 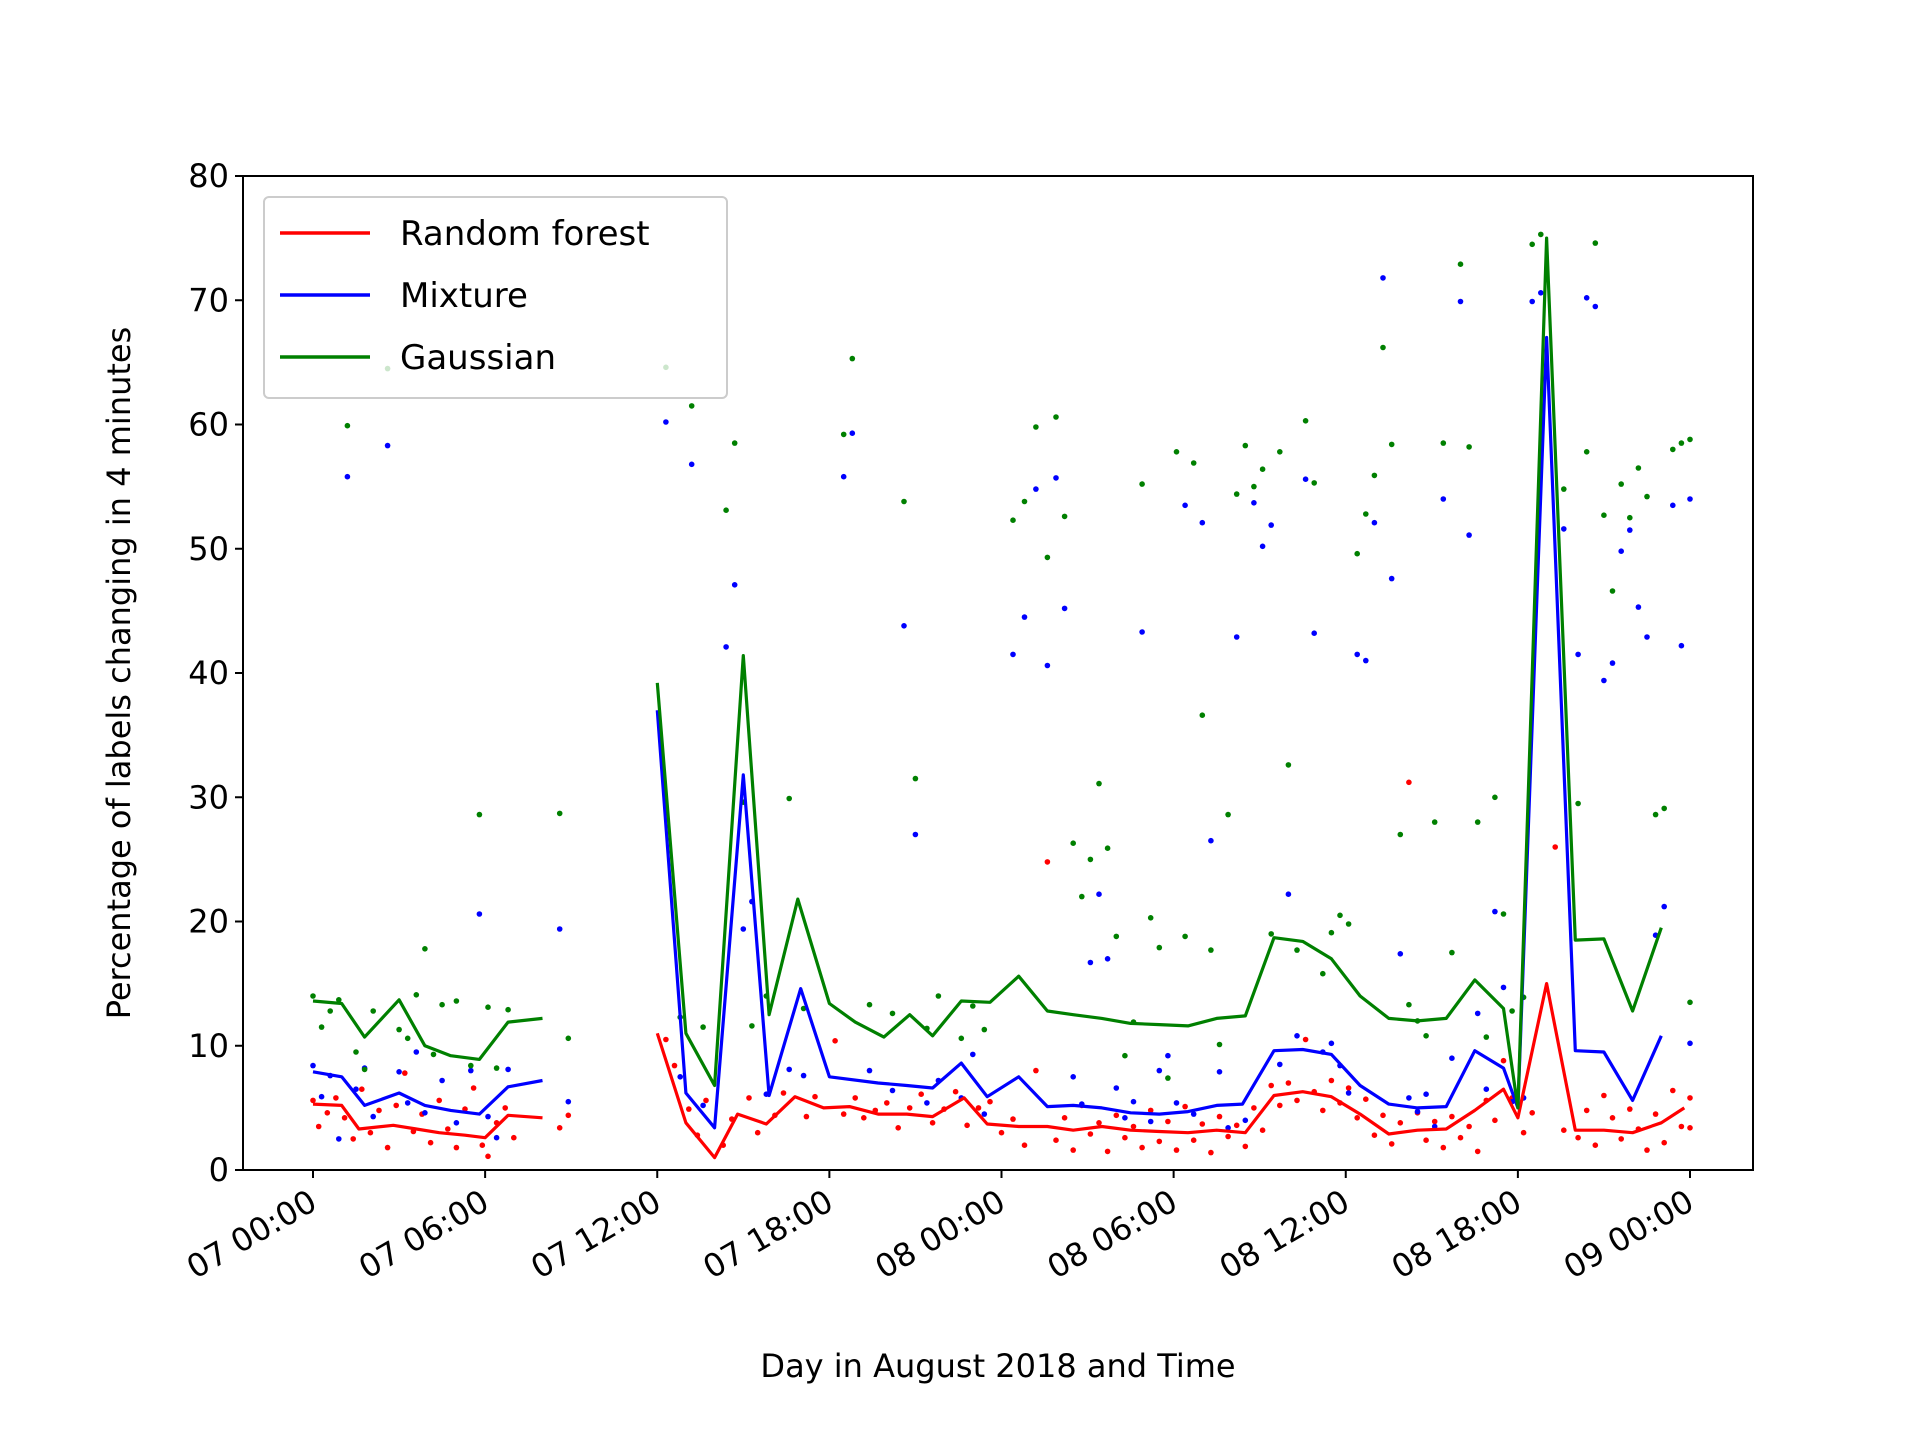 I want to click on series-line-gaussian, so click(x=427, y=1030).